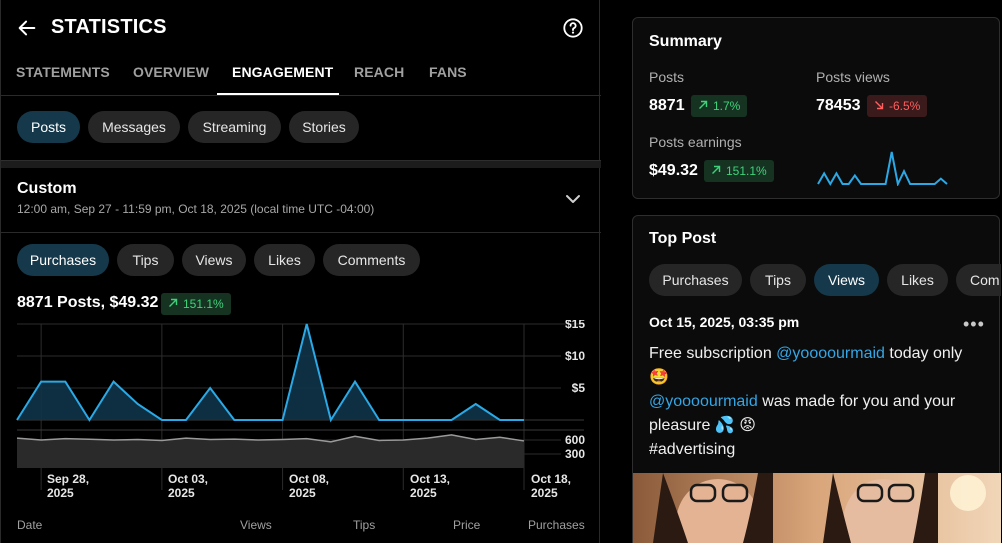 Image resolution: width=1002 pixels, height=543 pixels. I want to click on metric-summary-title: 8871 Posts, $49.32, so click(88, 302).